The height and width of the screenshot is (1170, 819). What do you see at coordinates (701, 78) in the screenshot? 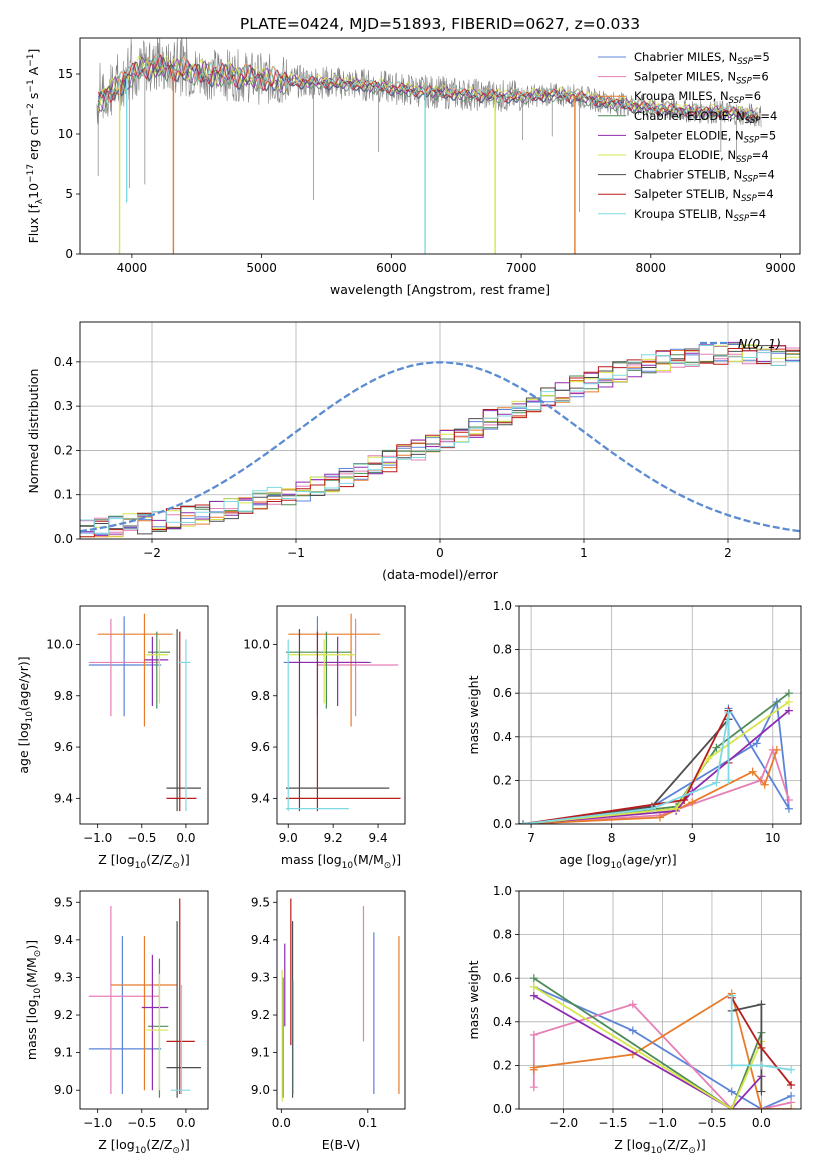
I see `legend-entry: Salpeter MILES, NSSP=6` at bounding box center [701, 78].